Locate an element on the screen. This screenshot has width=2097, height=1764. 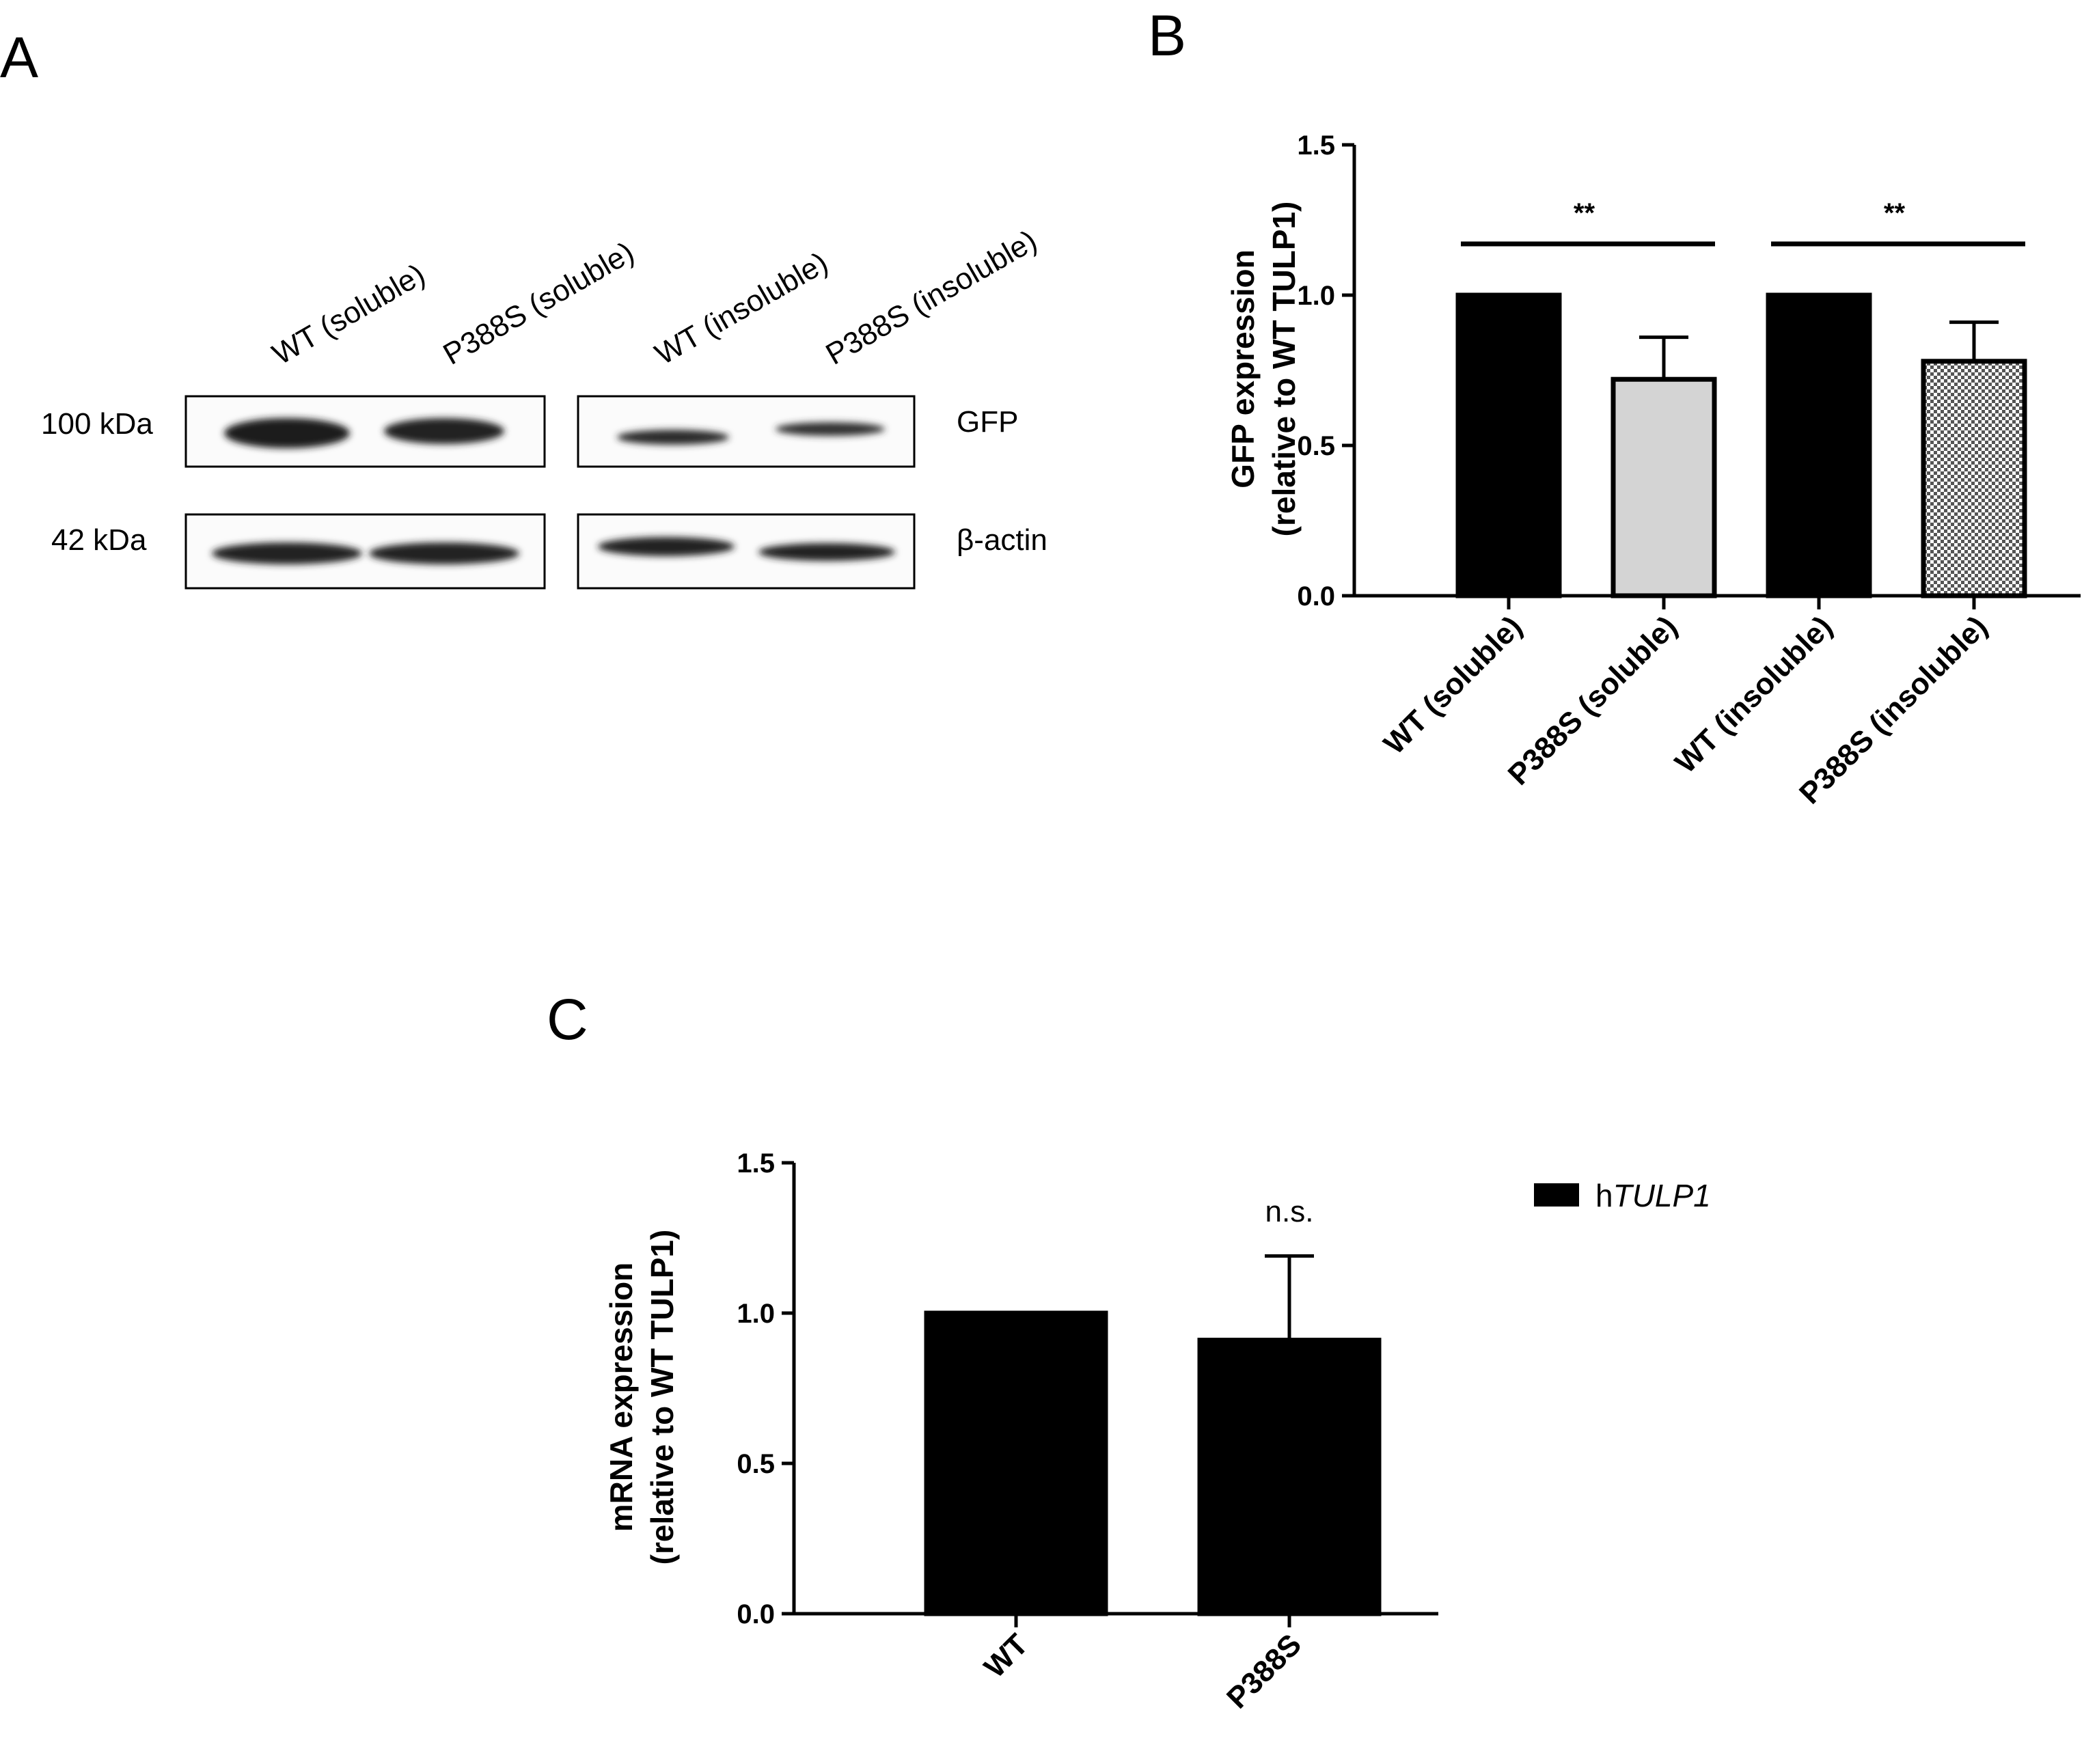
band-gfp-p388s-insoluble is located at coordinates (830, 429).